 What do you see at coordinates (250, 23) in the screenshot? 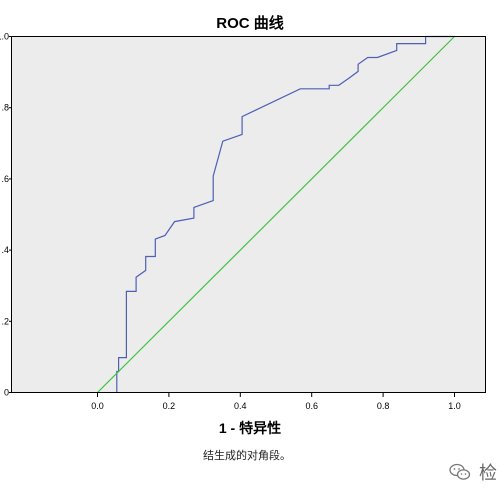
I see `chart-title: ROC 曲线` at bounding box center [250, 23].